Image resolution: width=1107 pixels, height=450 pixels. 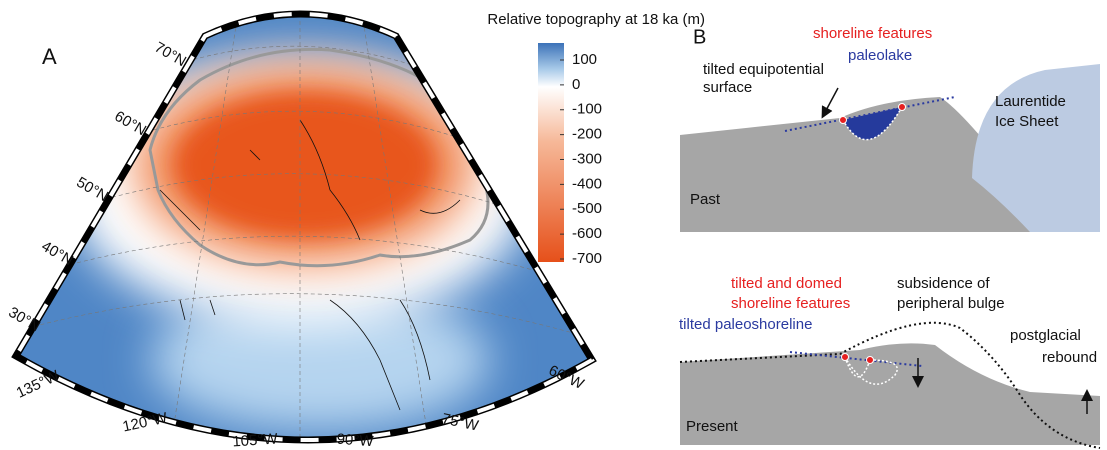 I want to click on colorbar-tick-label: 100, so click(x=584, y=59).